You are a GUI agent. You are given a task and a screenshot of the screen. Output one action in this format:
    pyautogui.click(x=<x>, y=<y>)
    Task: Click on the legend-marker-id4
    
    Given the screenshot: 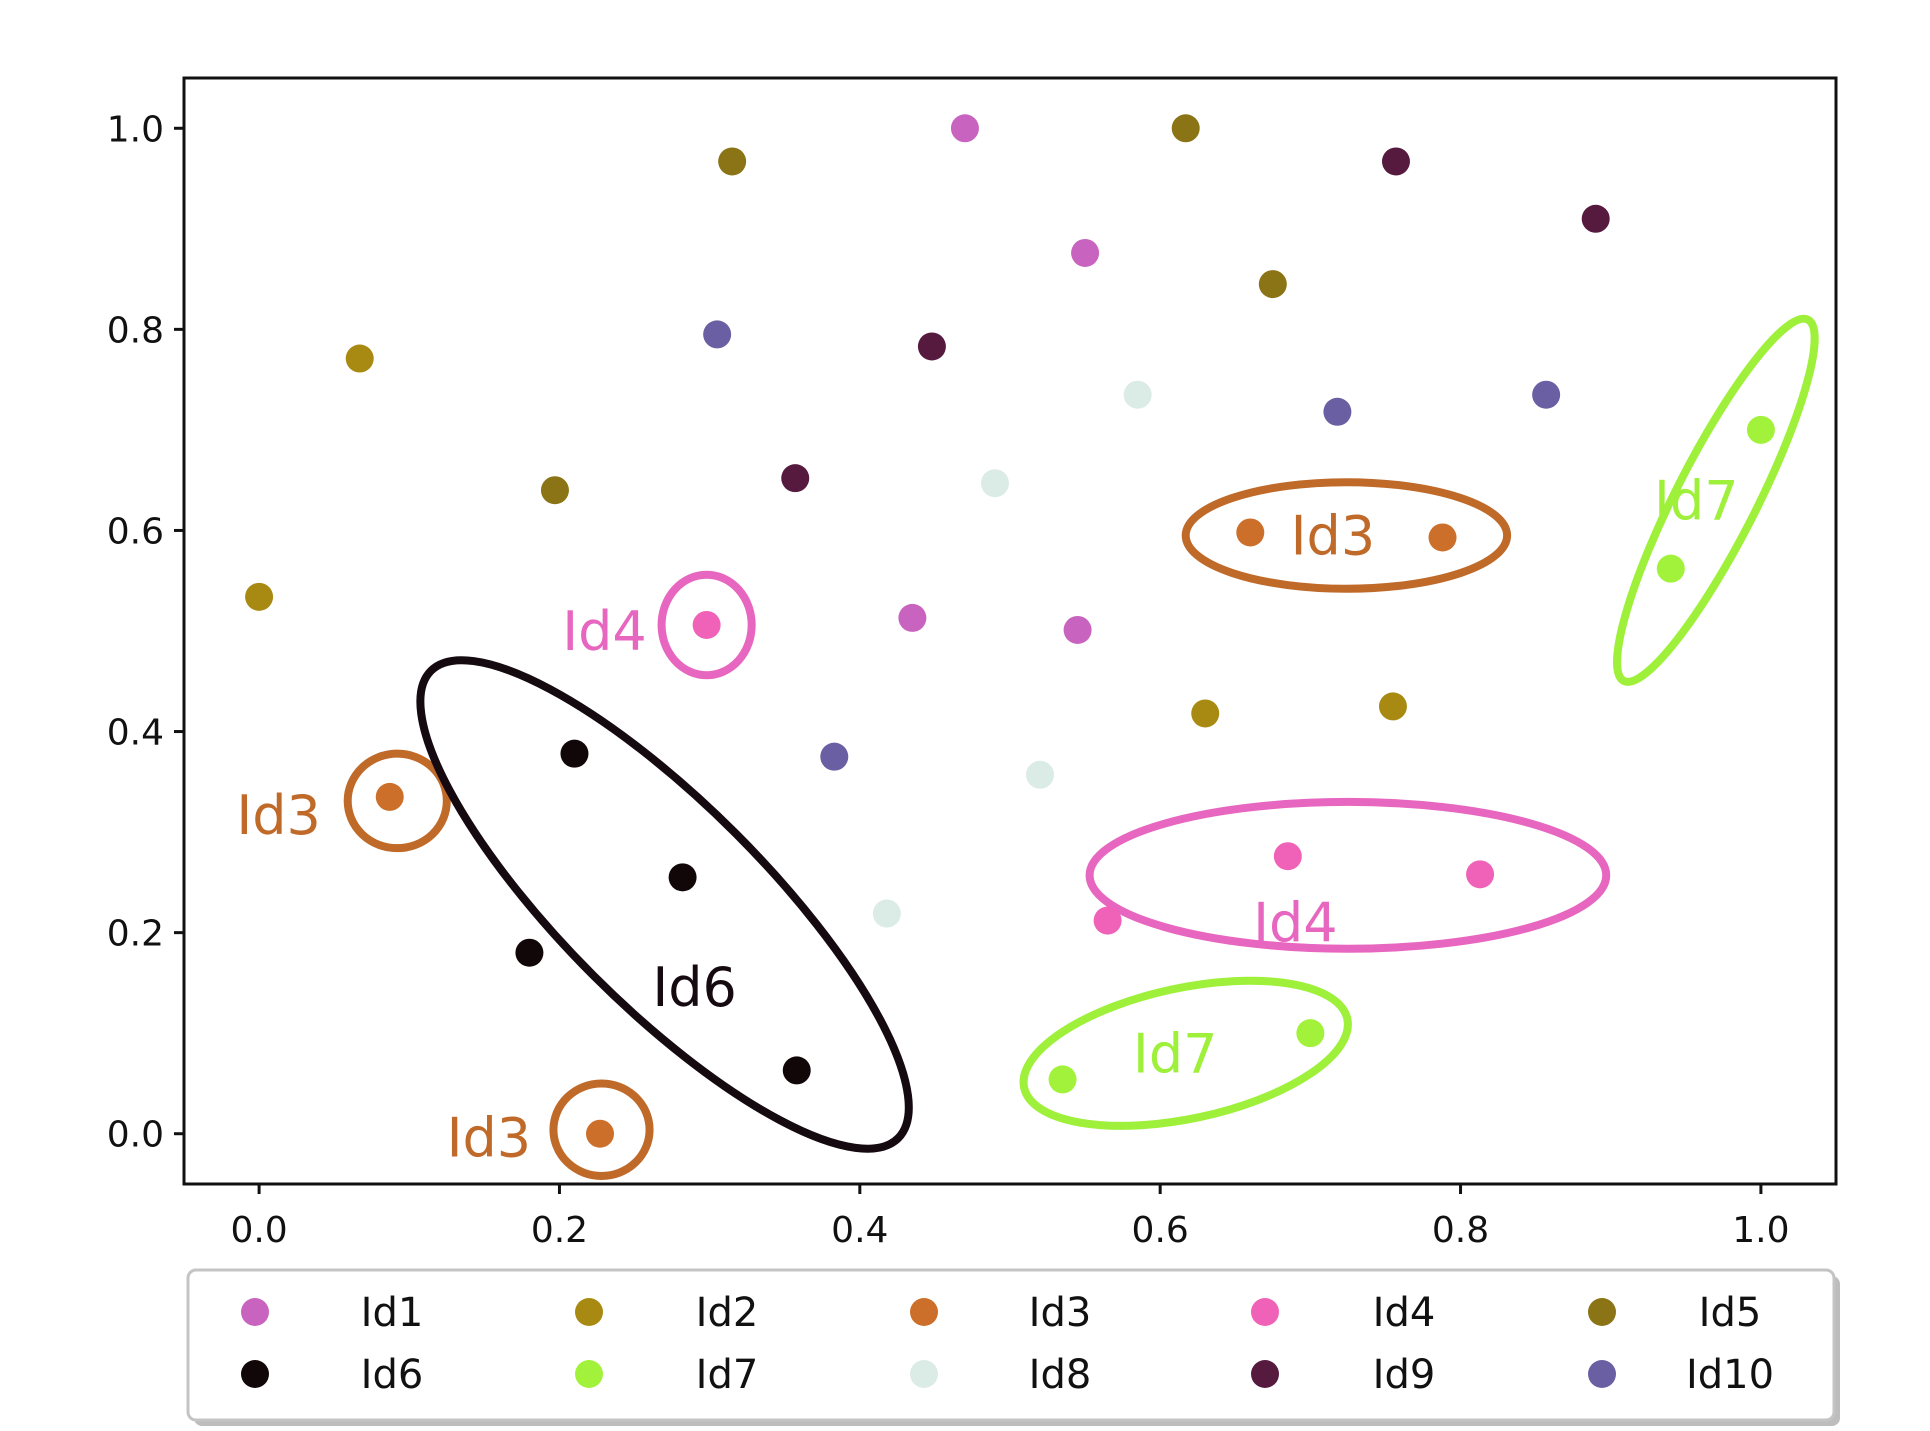 What is the action you would take?
    pyautogui.click(x=1265, y=1312)
    